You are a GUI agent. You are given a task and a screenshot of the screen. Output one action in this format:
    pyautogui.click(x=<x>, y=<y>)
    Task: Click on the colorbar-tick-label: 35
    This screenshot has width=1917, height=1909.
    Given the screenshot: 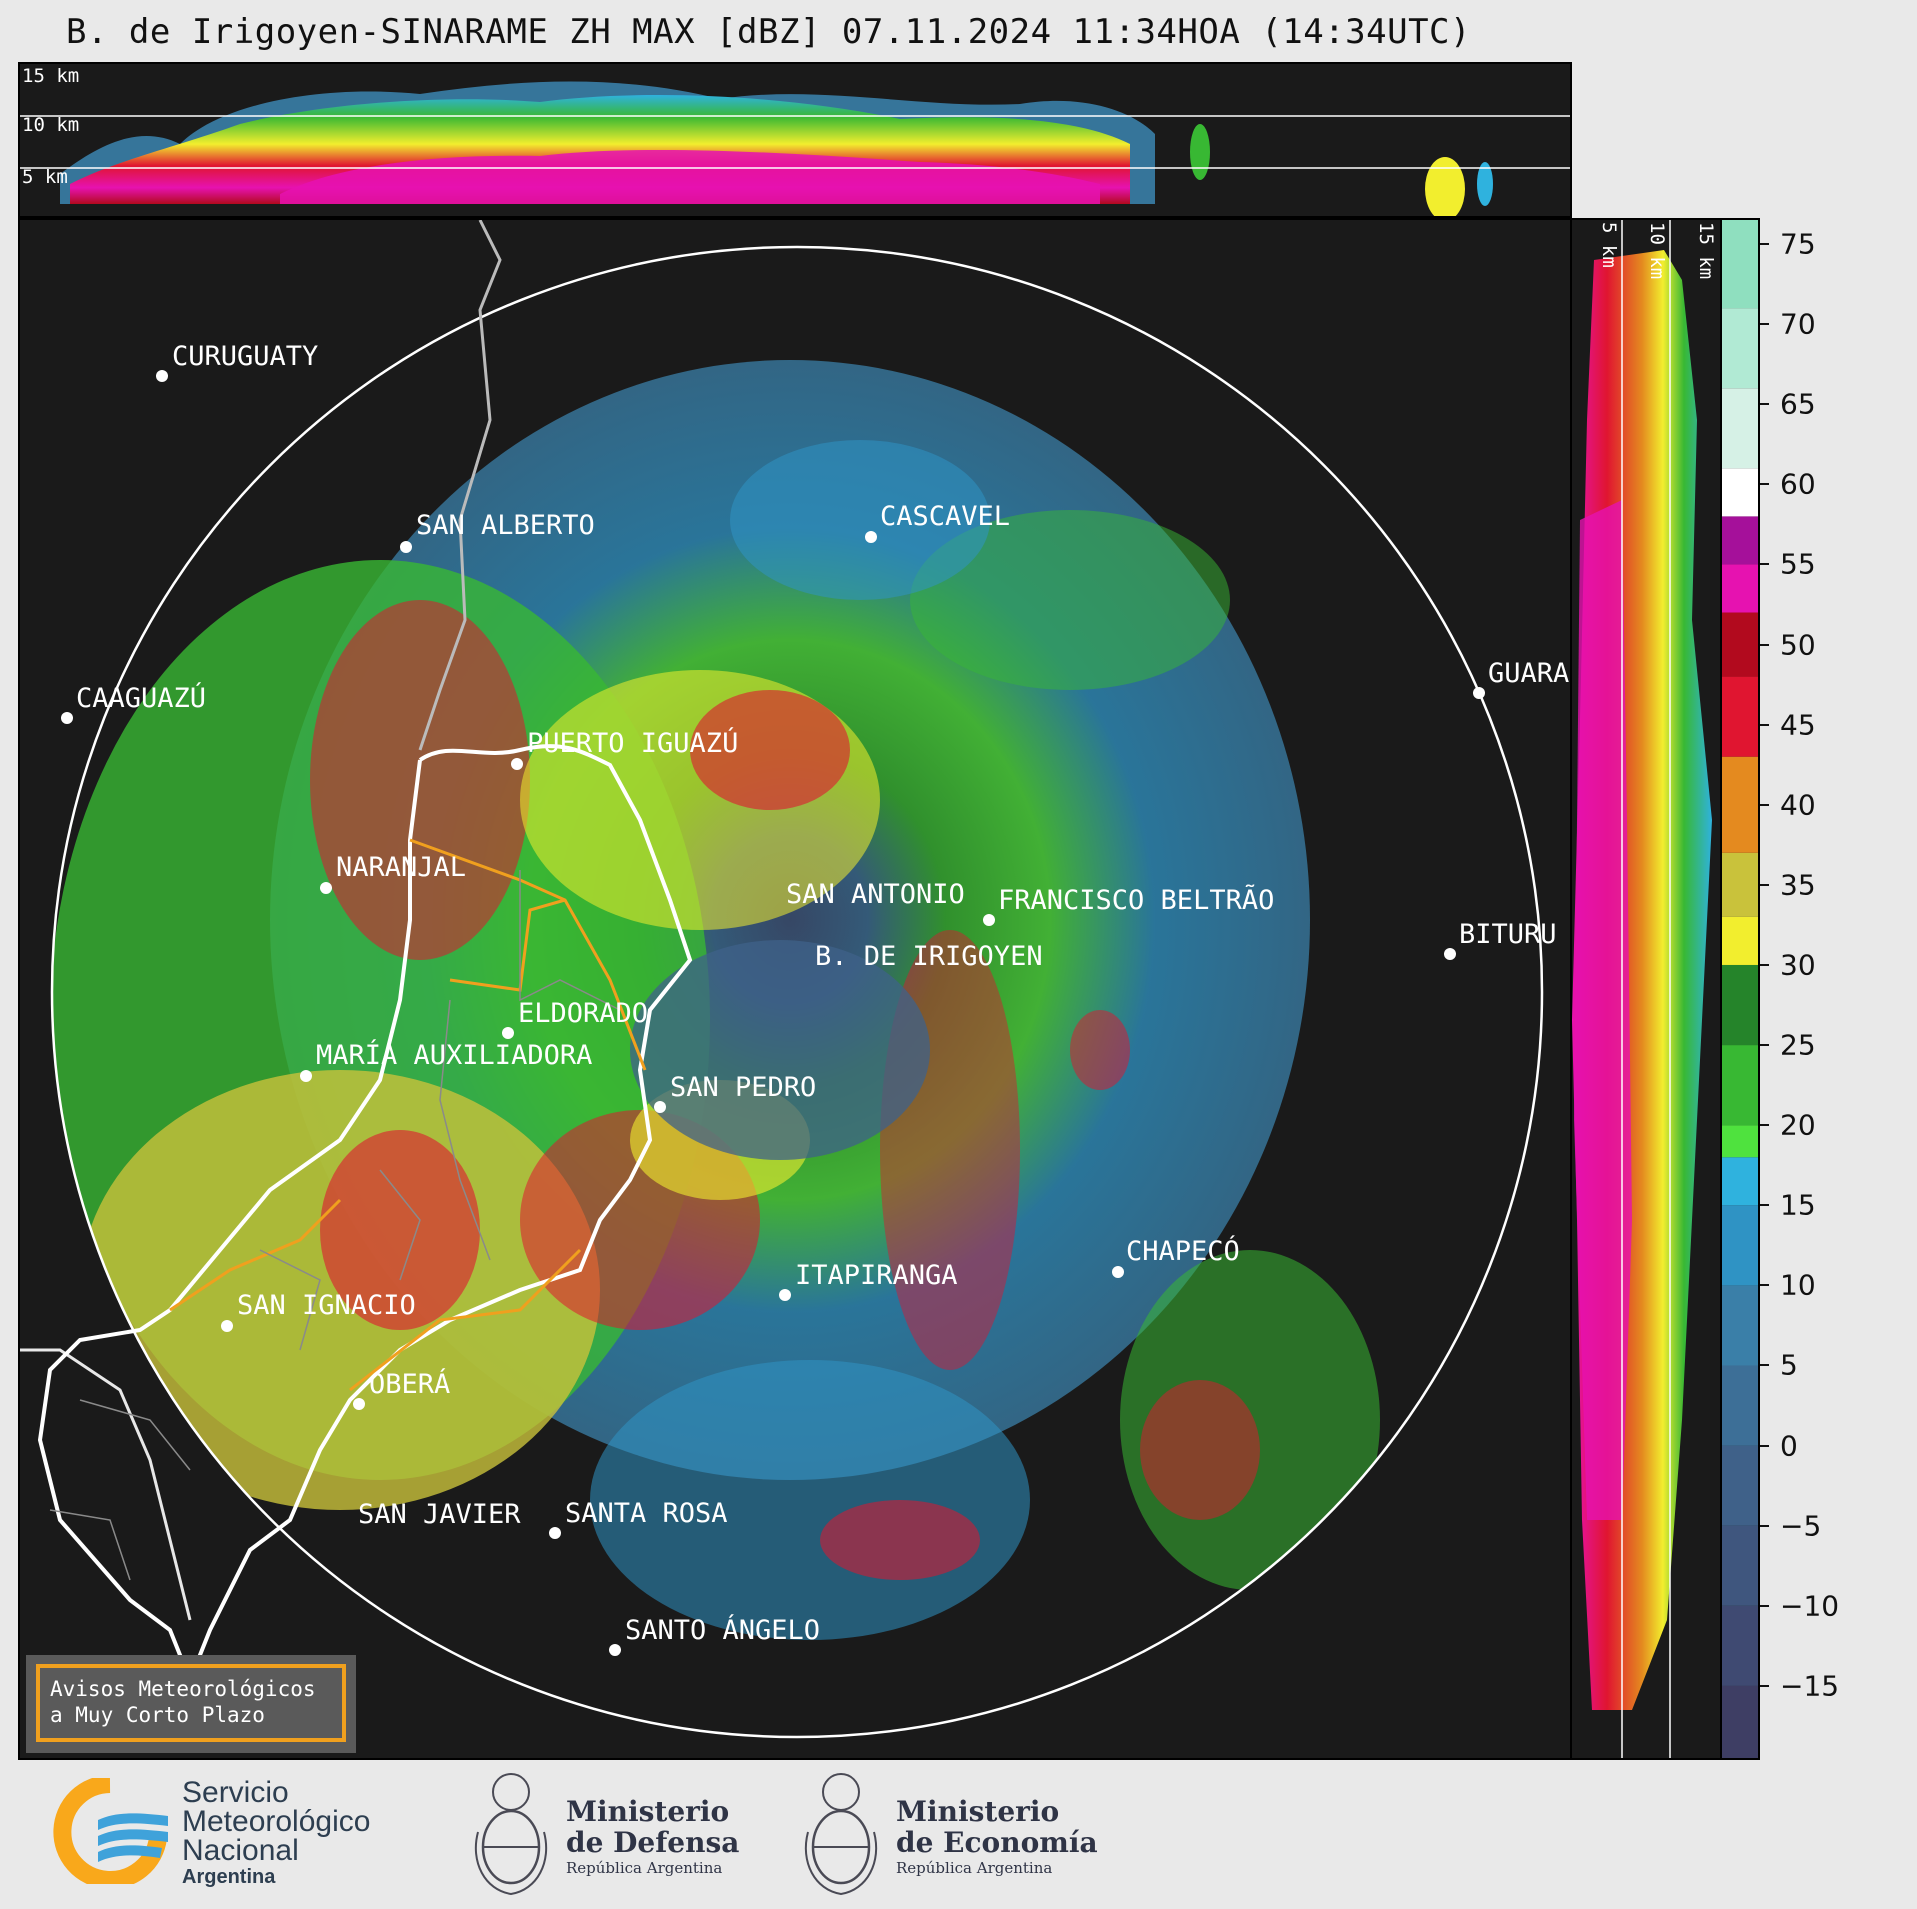 What is the action you would take?
    pyautogui.click(x=1798, y=885)
    